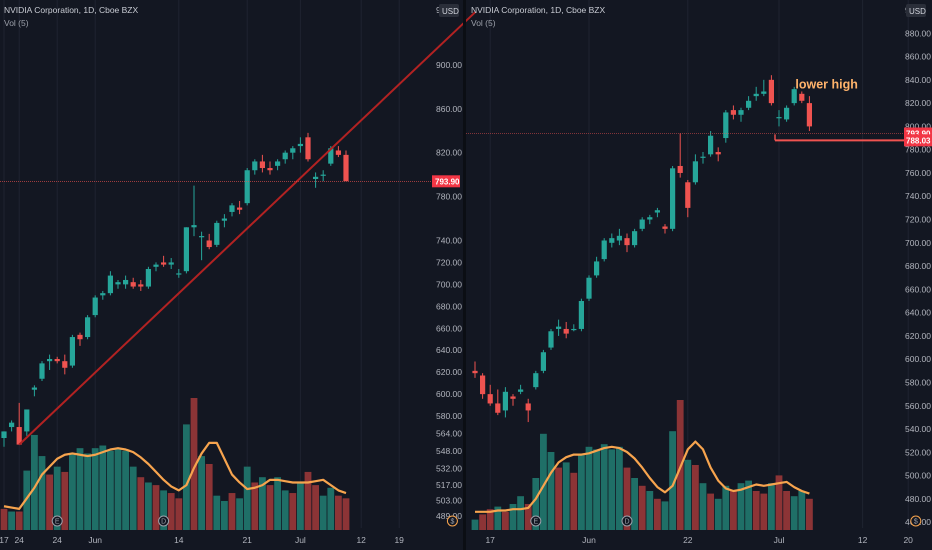 This screenshot has width=932, height=550. What do you see at coordinates (449, 451) in the screenshot?
I see `price-tick-label: 548.00` at bounding box center [449, 451].